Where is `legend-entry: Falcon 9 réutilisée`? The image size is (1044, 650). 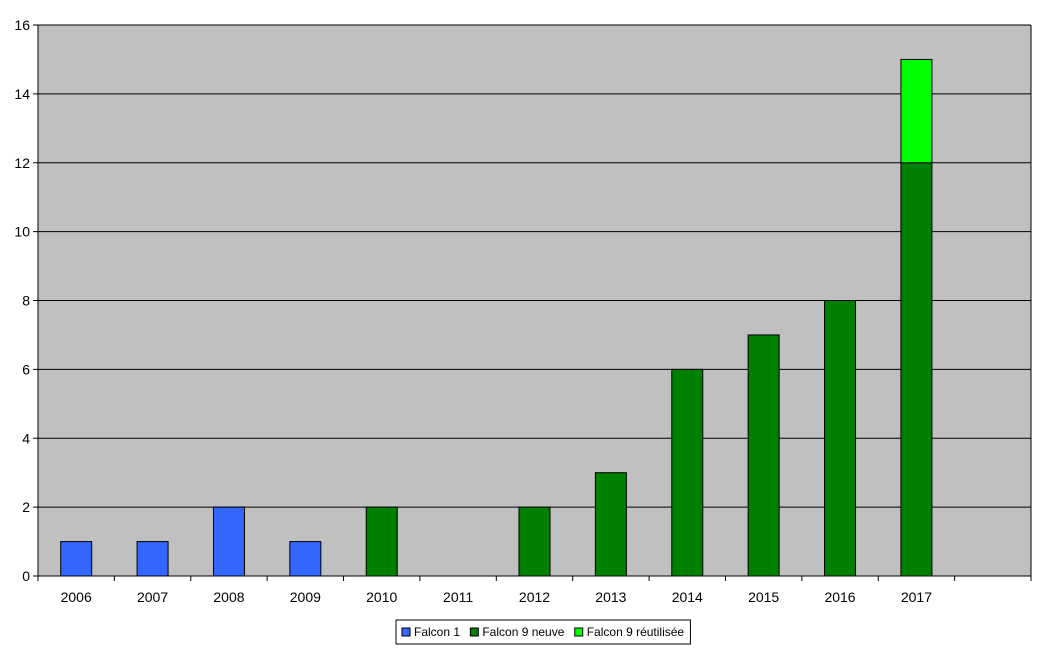
legend-entry: Falcon 9 réutilisée is located at coordinates (636, 632).